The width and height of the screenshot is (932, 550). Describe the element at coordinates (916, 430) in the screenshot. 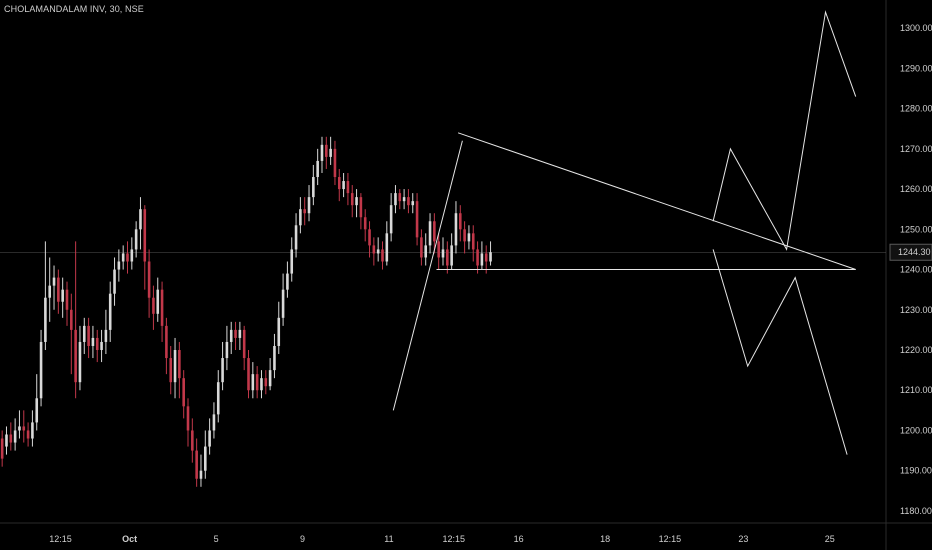

I see `price-tick-label: 1200.00` at that location.